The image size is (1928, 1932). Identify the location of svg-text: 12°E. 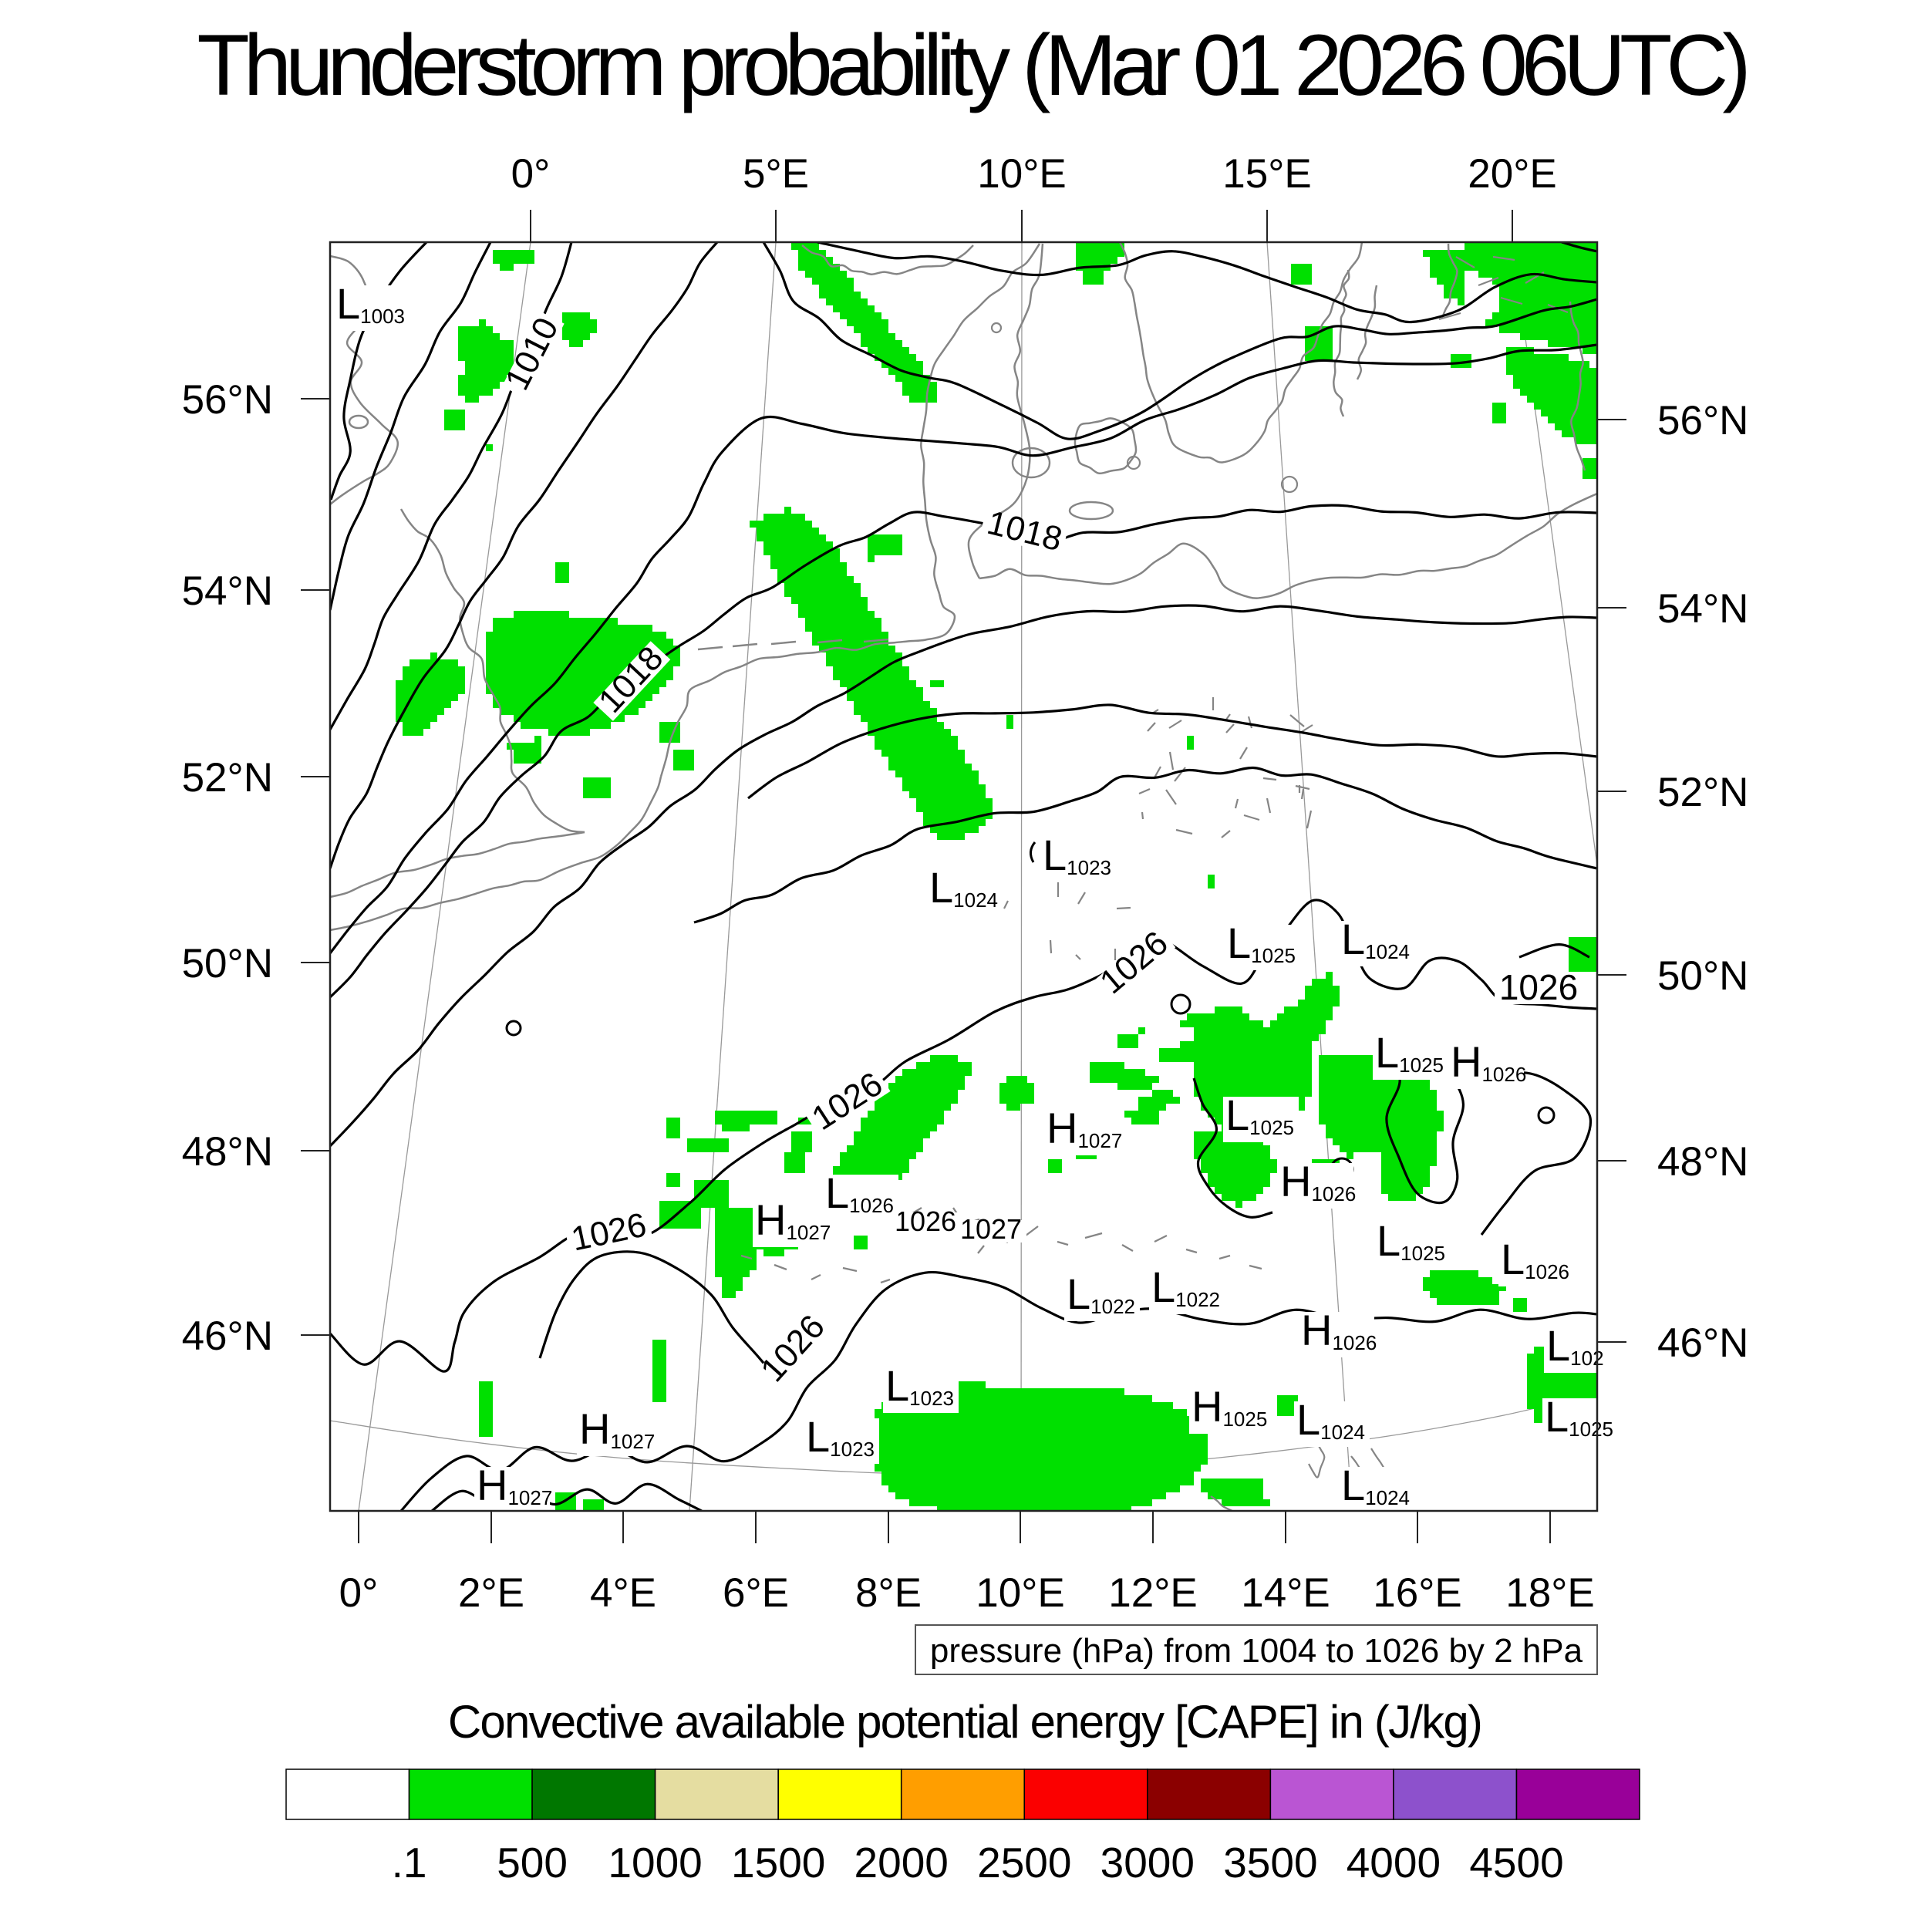
(1153, 1593).